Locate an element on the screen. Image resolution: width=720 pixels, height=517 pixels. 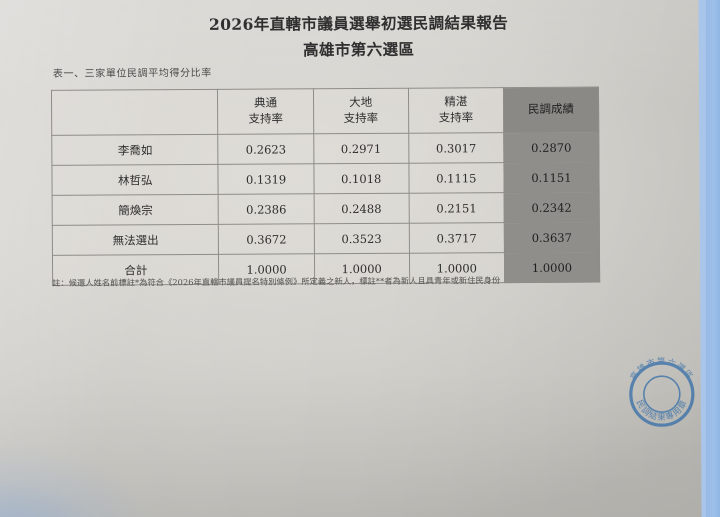
page-title-line1: 2026年直轄市議員選舉初選民調結果報告 is located at coordinates (358, 23).